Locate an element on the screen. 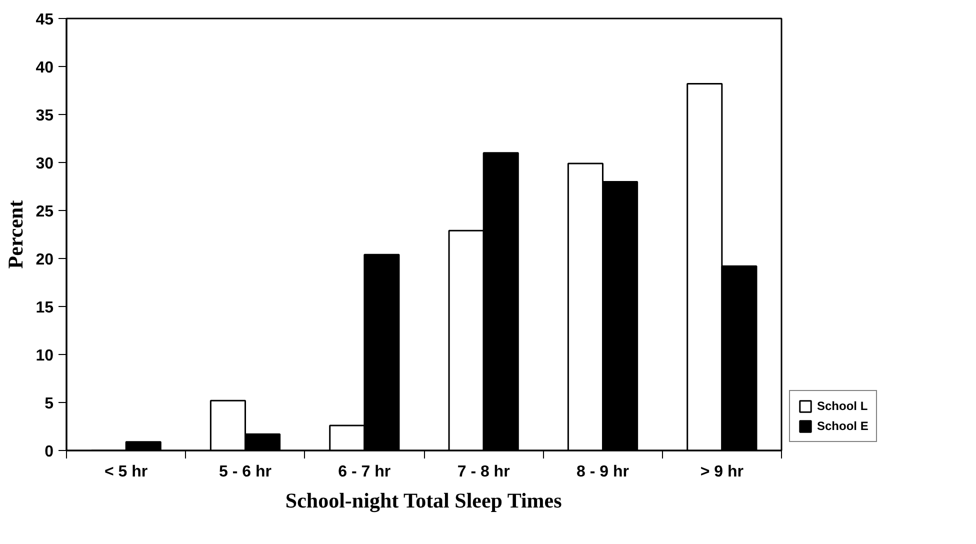 The width and height of the screenshot is (976, 544). x-tick-label: 6 - 7 hr is located at coordinates (364, 472).